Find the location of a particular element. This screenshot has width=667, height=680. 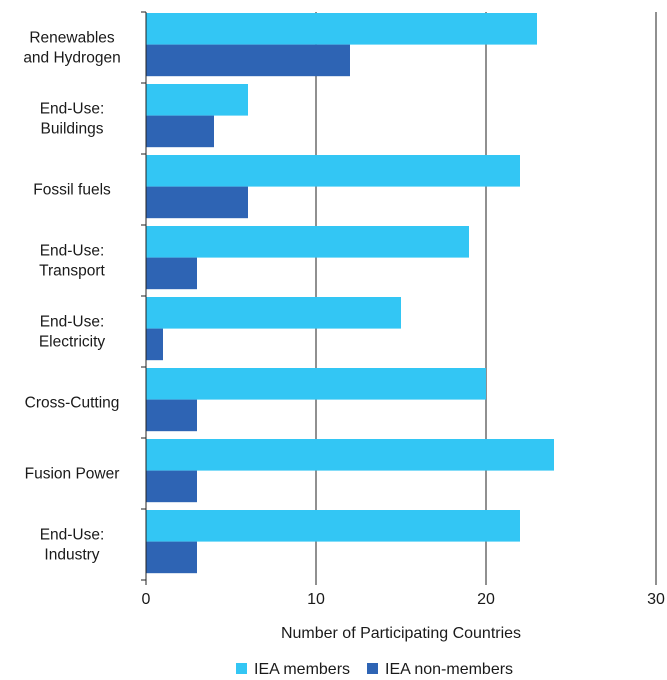

category-label: Transport is located at coordinates (72, 271).